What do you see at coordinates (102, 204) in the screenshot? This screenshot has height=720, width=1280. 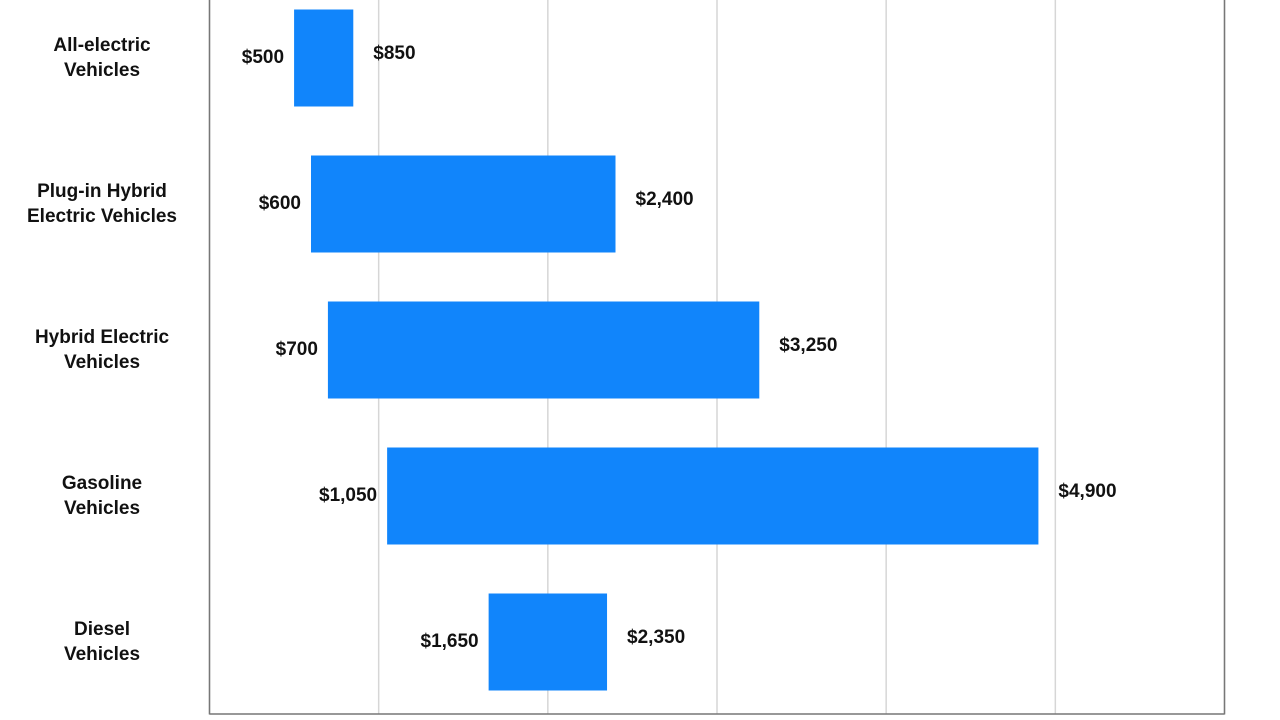 I see `category-label: Plug-in Hybrid Electric Vehicles` at bounding box center [102, 204].